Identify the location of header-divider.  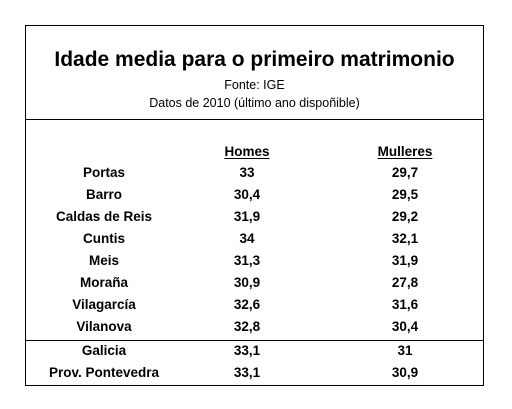
(254, 119).